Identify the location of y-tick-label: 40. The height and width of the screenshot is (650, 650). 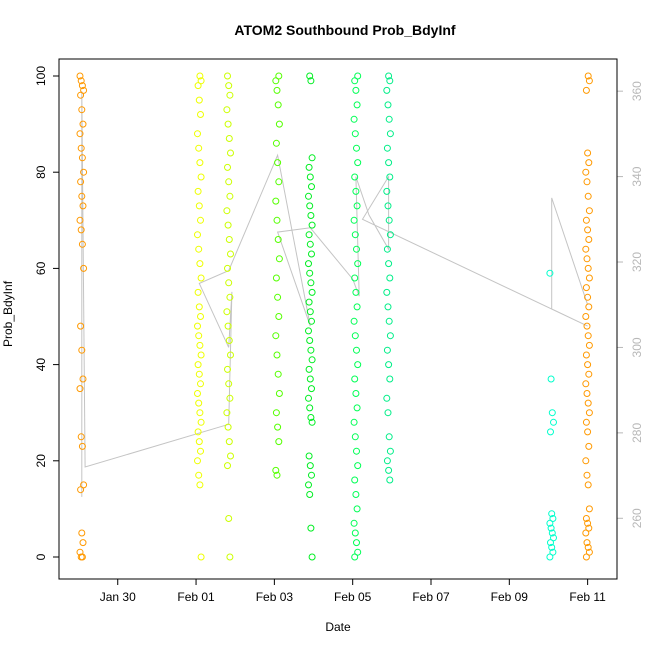
(41, 365).